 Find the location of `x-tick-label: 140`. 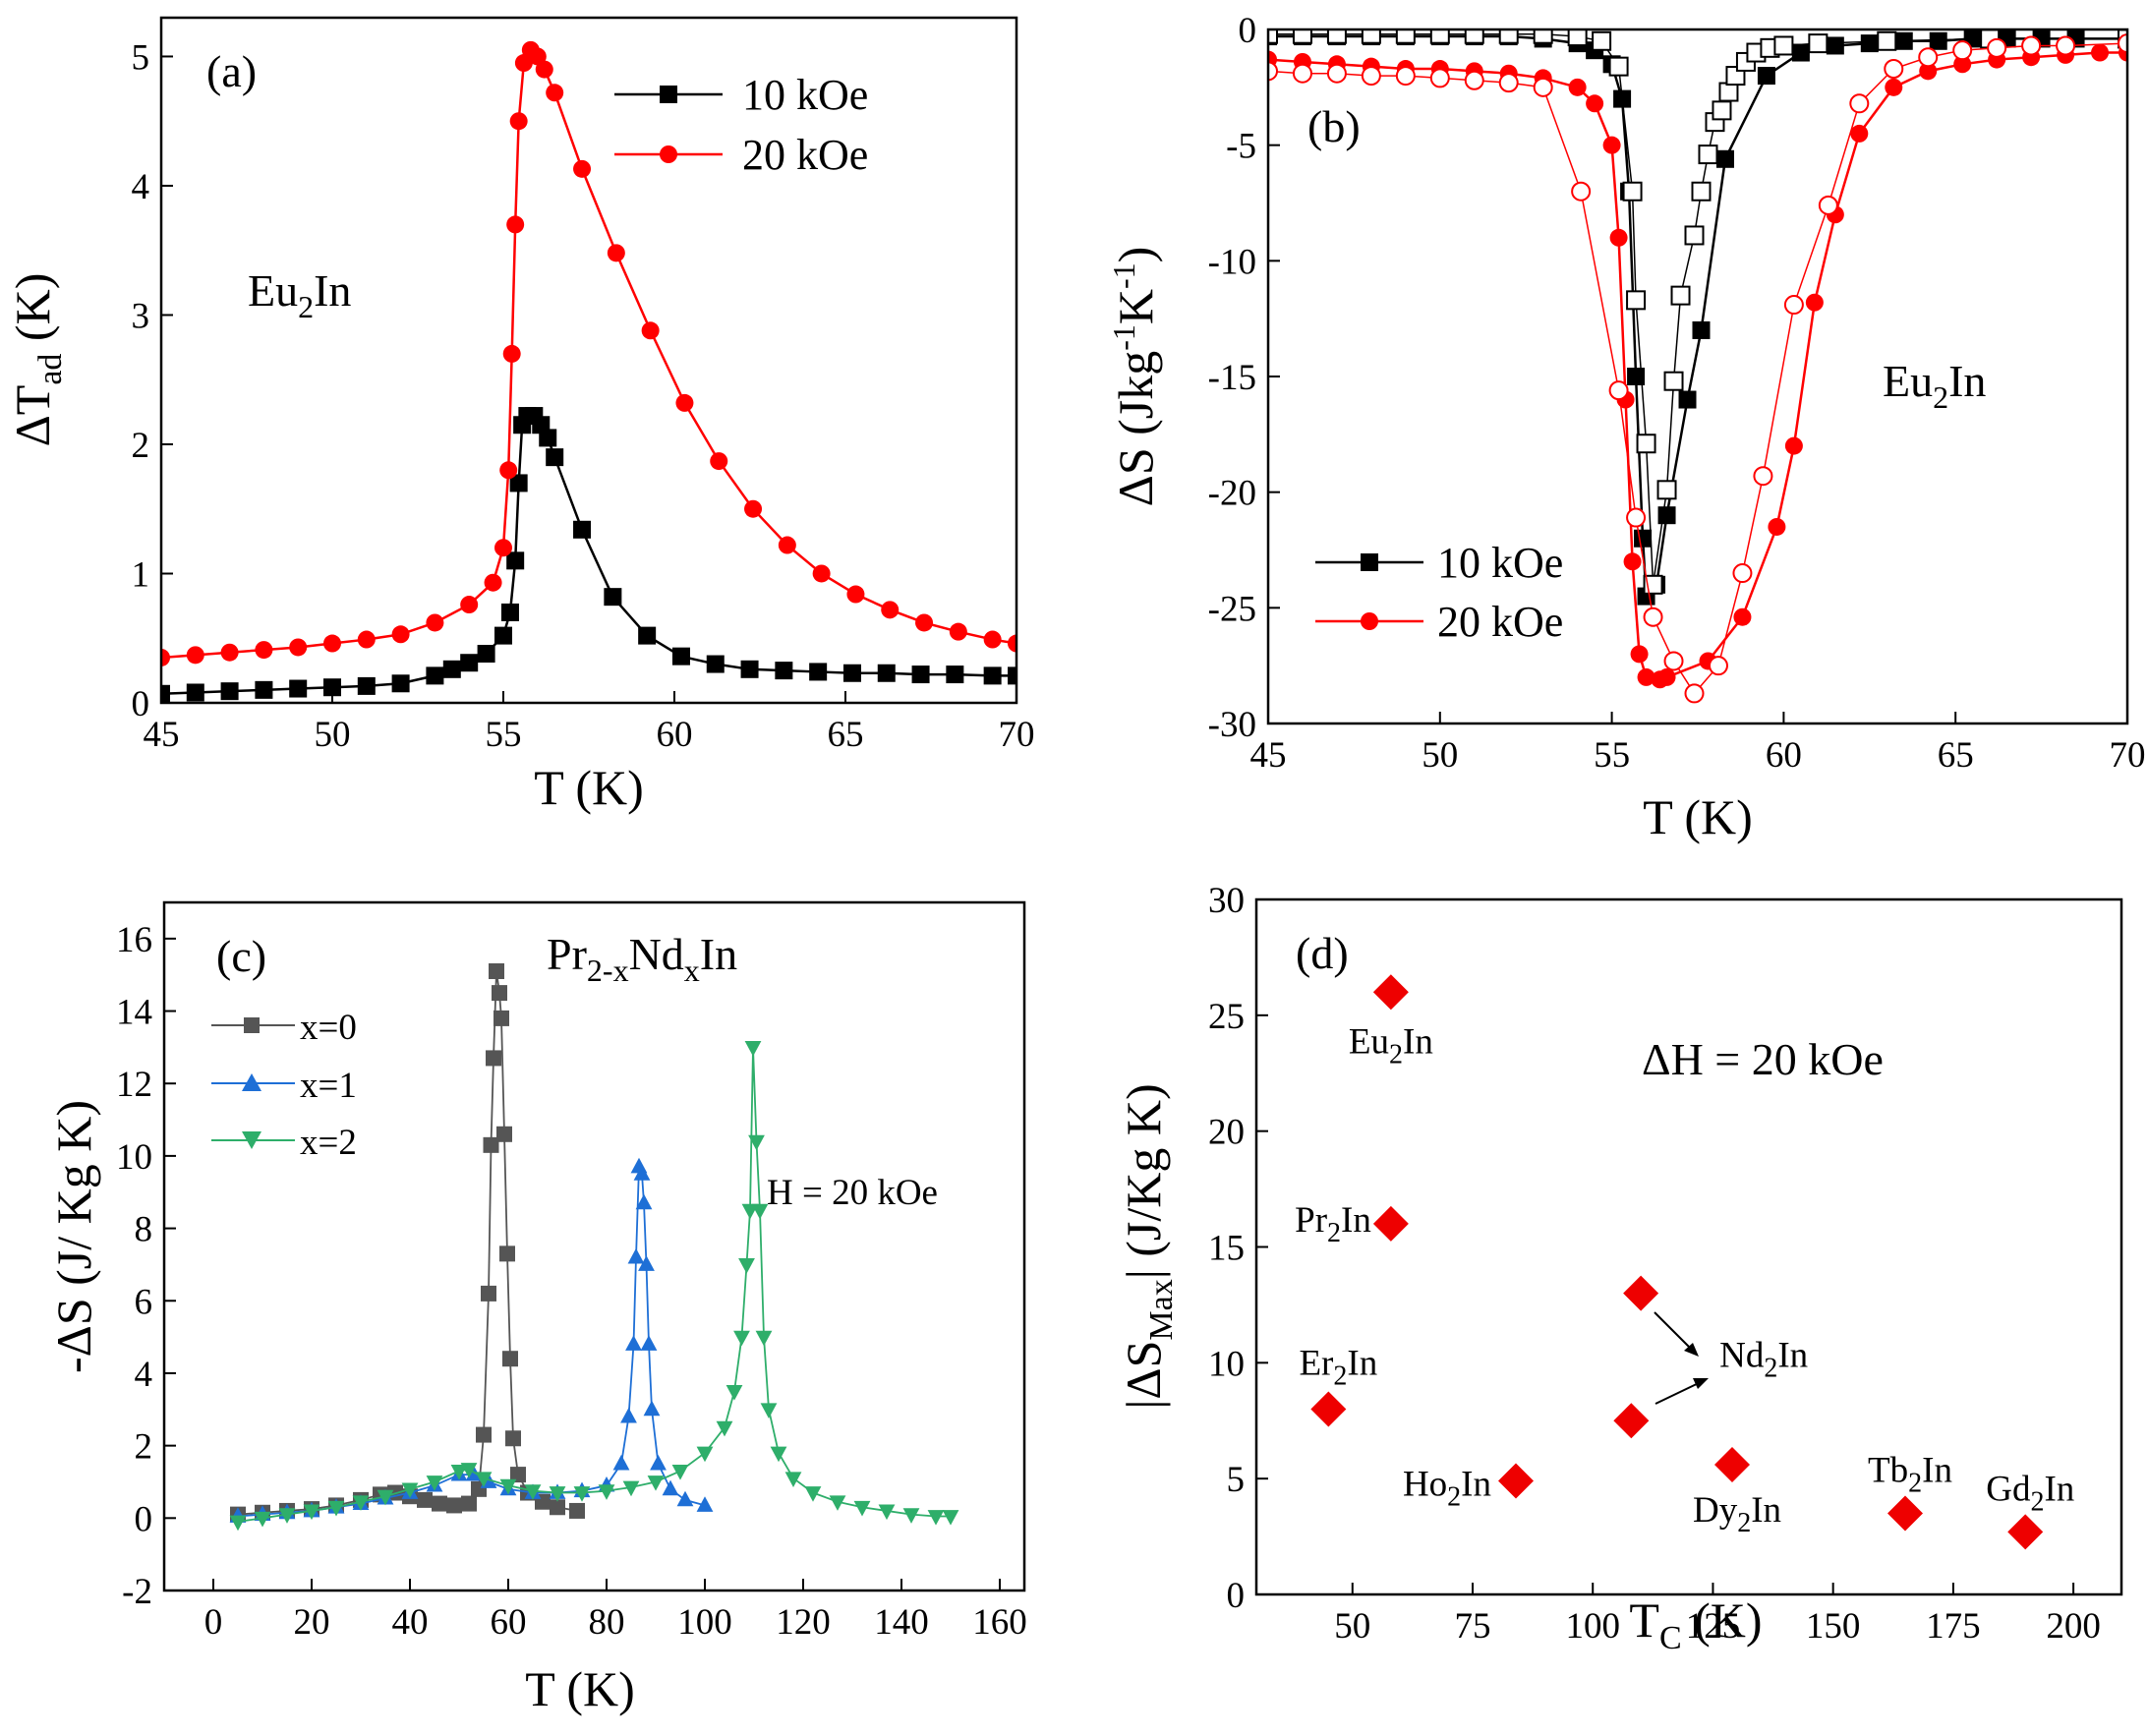

x-tick-label: 140 is located at coordinates (902, 1622).